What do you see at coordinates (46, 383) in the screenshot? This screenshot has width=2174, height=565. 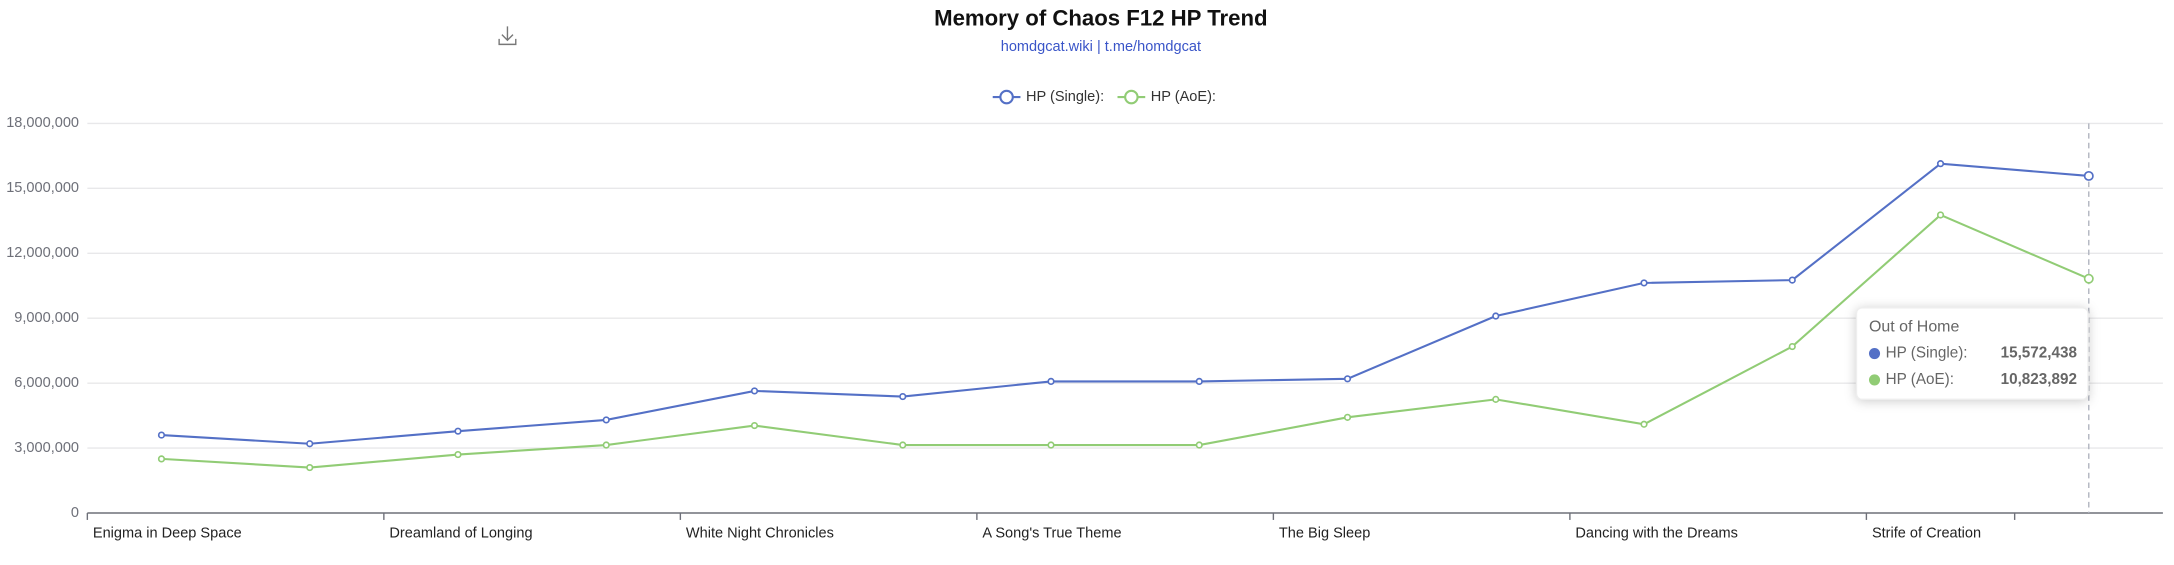 I see `y-tick-label: 6,000,000` at bounding box center [46, 383].